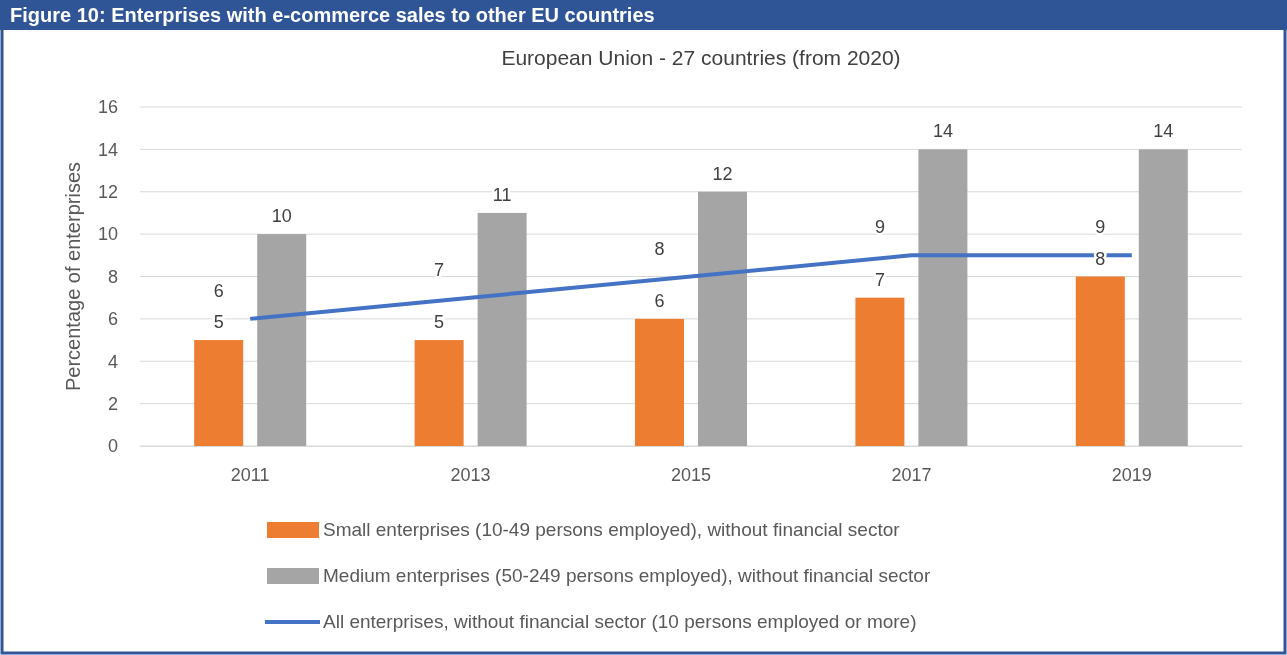 The width and height of the screenshot is (1287, 655). Describe the element at coordinates (112, 446) in the screenshot. I see `y-tick-label: 0` at that location.